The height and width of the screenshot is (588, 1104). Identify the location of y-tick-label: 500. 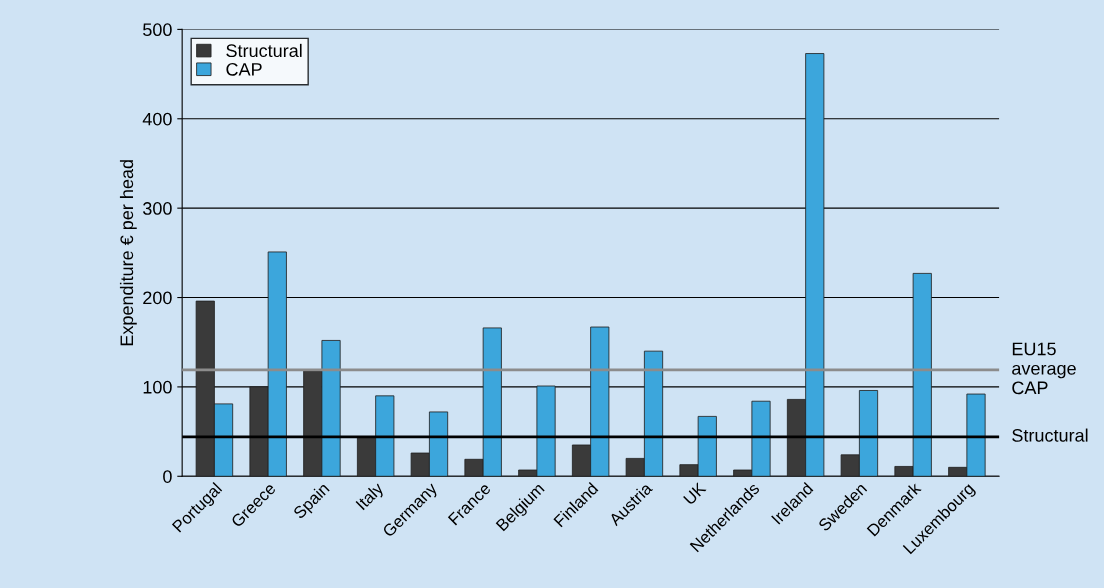
(157, 30).